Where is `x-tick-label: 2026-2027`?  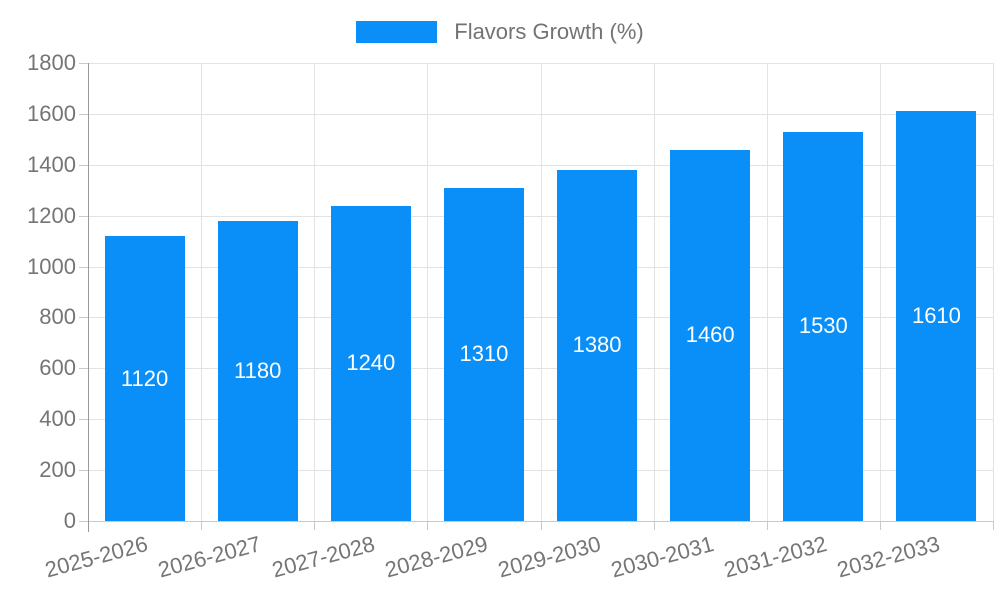 x-tick-label: 2026-2027 is located at coordinates (209, 557).